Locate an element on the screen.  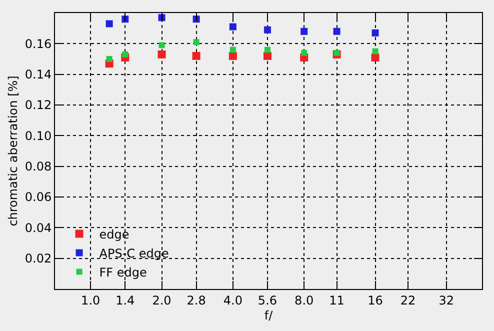
x-tick-label: 2.0 is located at coordinates (162, 300).